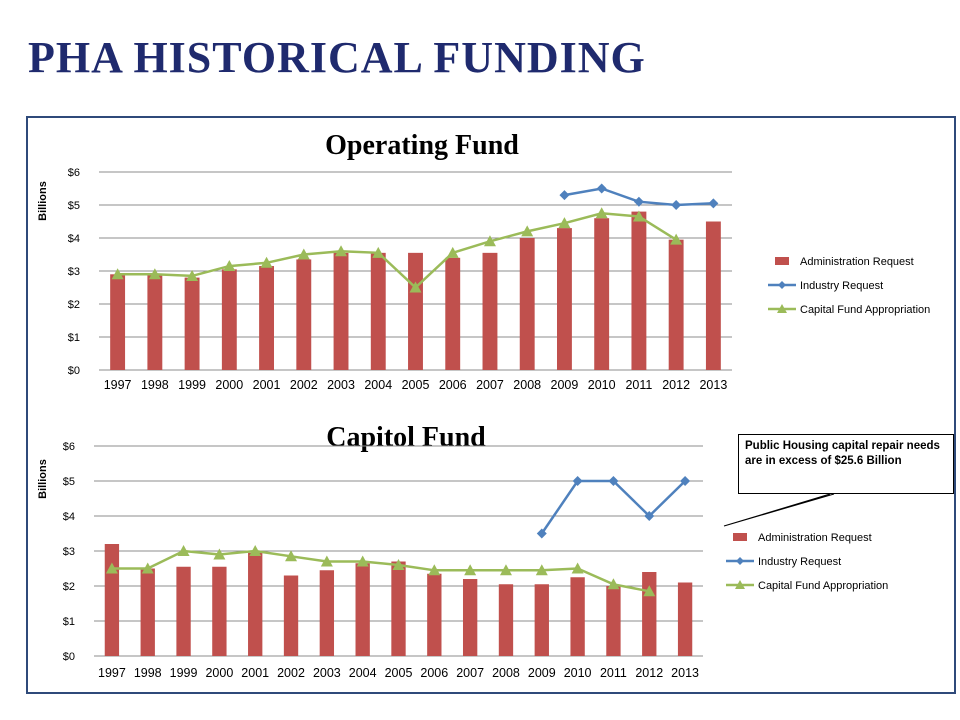 This screenshot has height=720, width=960. I want to click on chart1-xtick: 2007, so click(490, 385).